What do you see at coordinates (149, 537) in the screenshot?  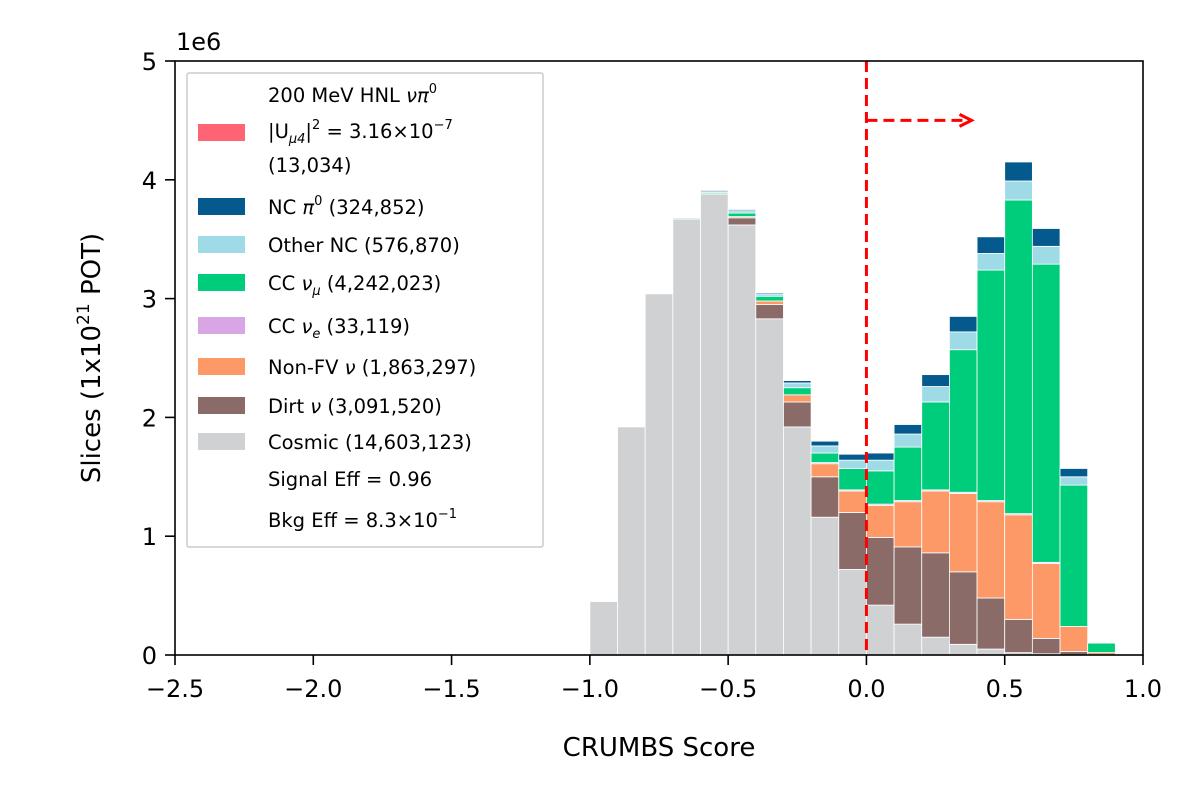 I see `y-tick-label: 1` at bounding box center [149, 537].